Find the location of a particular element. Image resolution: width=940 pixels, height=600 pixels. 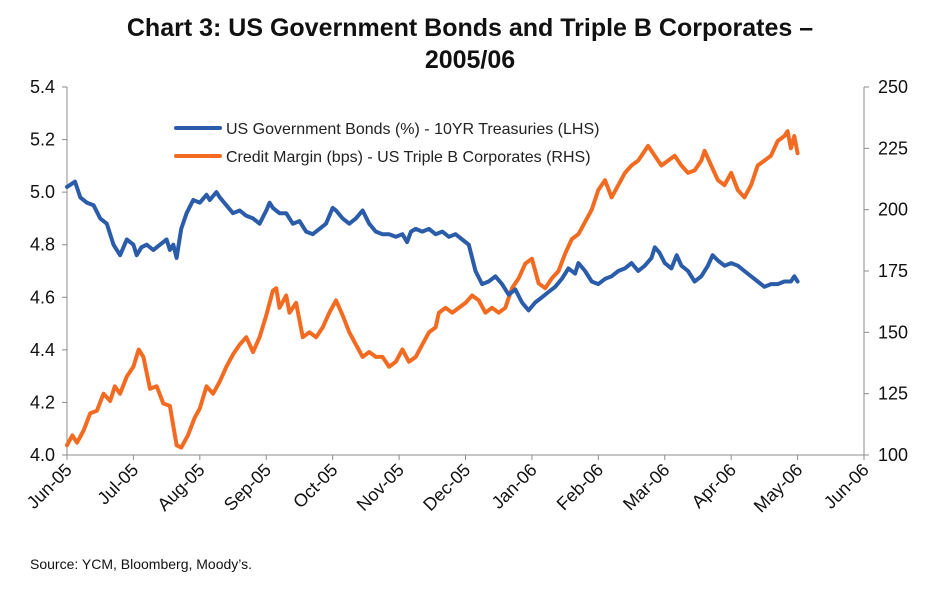

left-y-tick-label: 4.4 is located at coordinates (42, 350).